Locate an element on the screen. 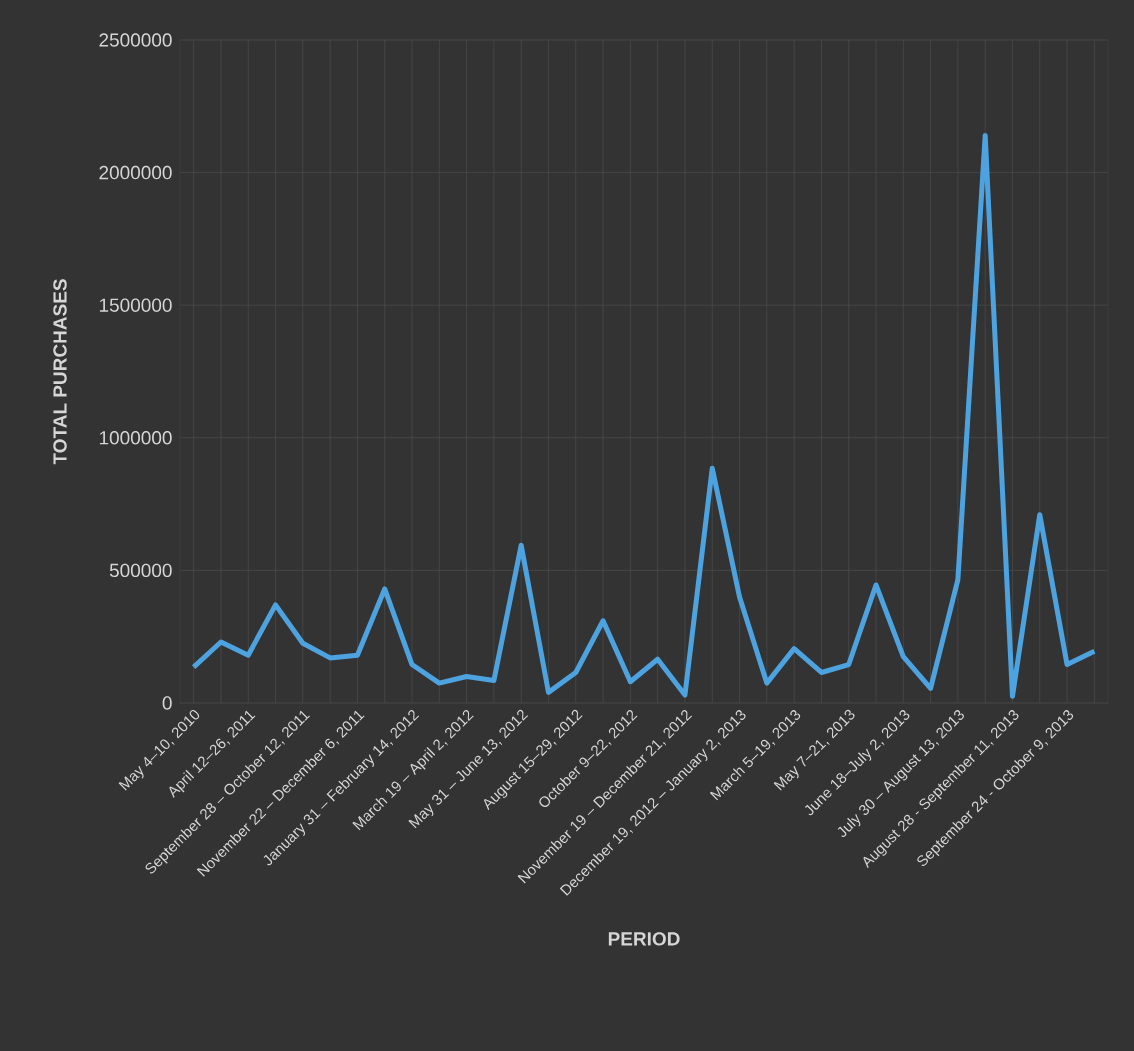 This screenshot has height=1051, width=1134. y-tick-label: 2500000 is located at coordinates (135, 40).